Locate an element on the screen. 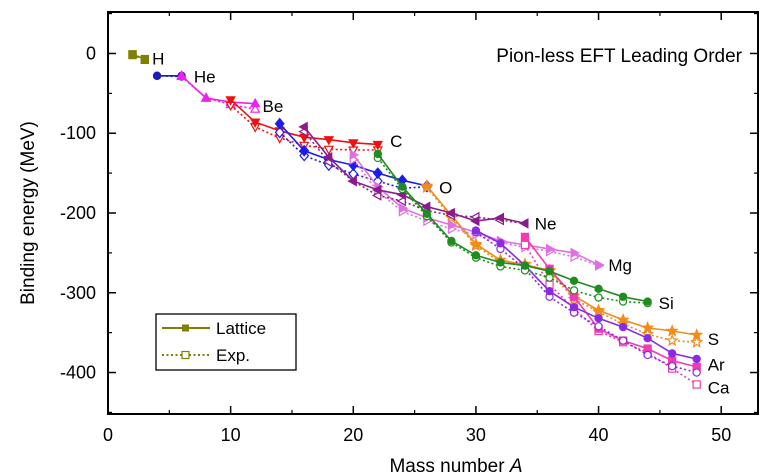 The width and height of the screenshot is (770, 476). x-tick-label: 0 is located at coordinates (108, 435).